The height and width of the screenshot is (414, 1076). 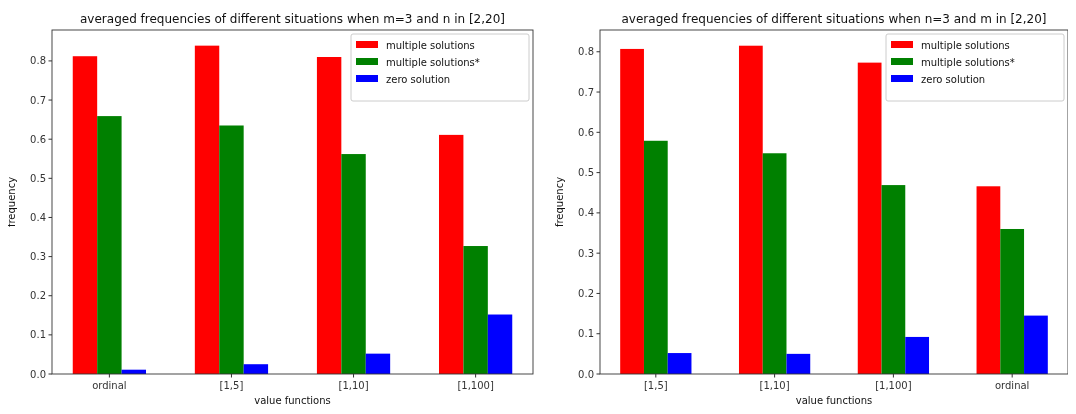 What do you see at coordinates (292, 19) in the screenshot?
I see `chart-title: averaged frequencies of different situations when m=3 and n in [2,20]` at bounding box center [292, 19].